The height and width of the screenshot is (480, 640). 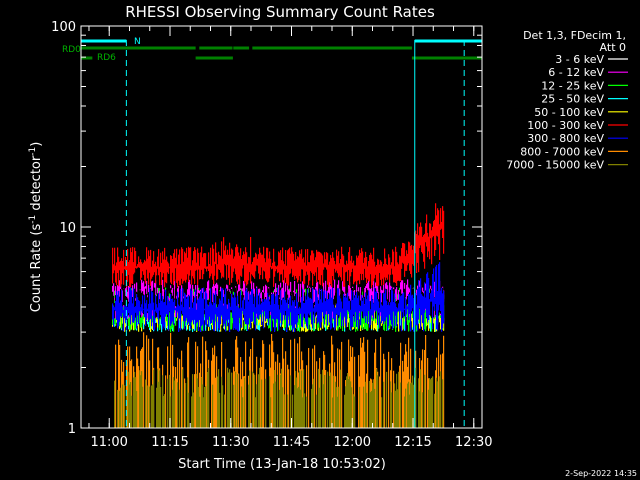 What do you see at coordinates (473, 442) in the screenshot?
I see `x-tick-label: 12:30` at bounding box center [473, 442].